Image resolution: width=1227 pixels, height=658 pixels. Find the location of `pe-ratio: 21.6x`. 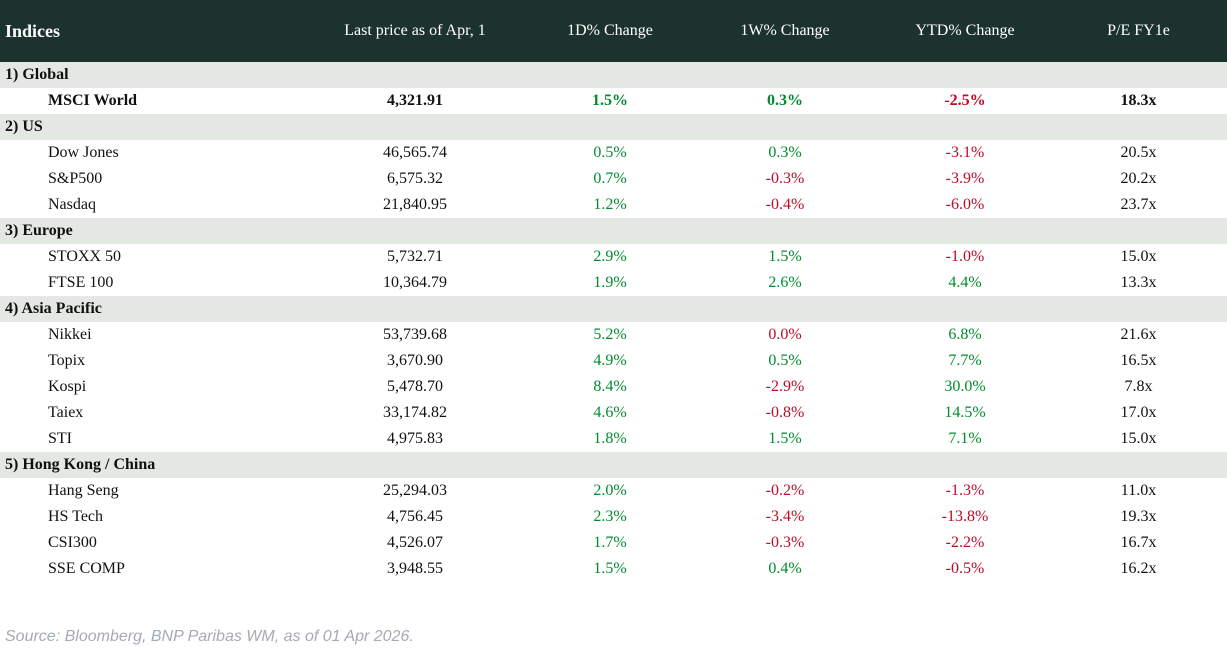

pe-ratio: 21.6x is located at coordinates (1138, 334).